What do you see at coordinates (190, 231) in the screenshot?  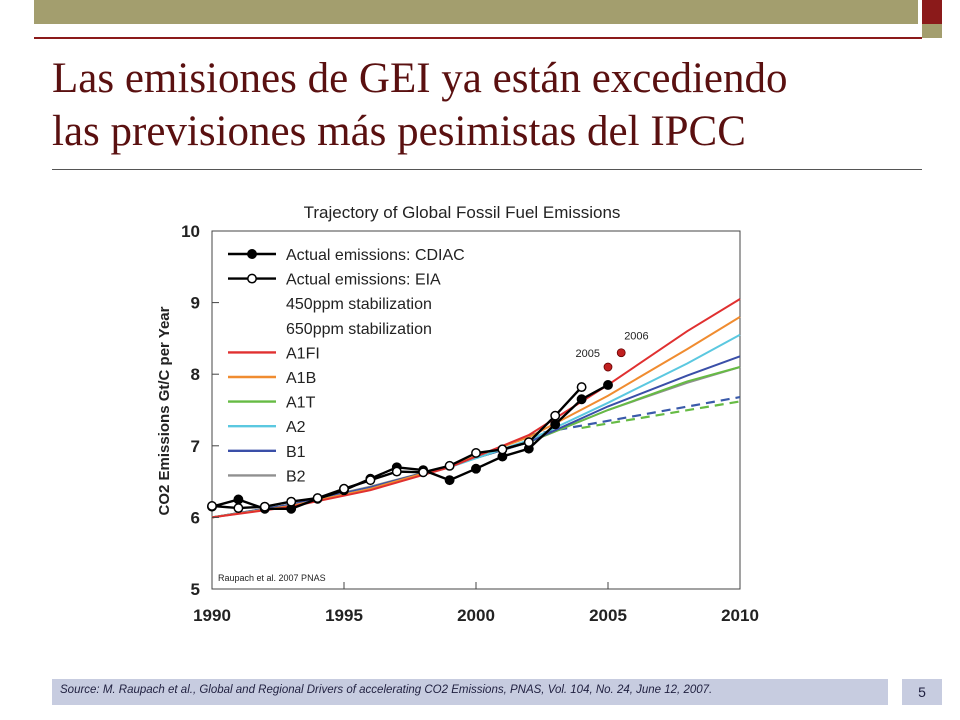 I see `y-tick-label: 10` at bounding box center [190, 231].